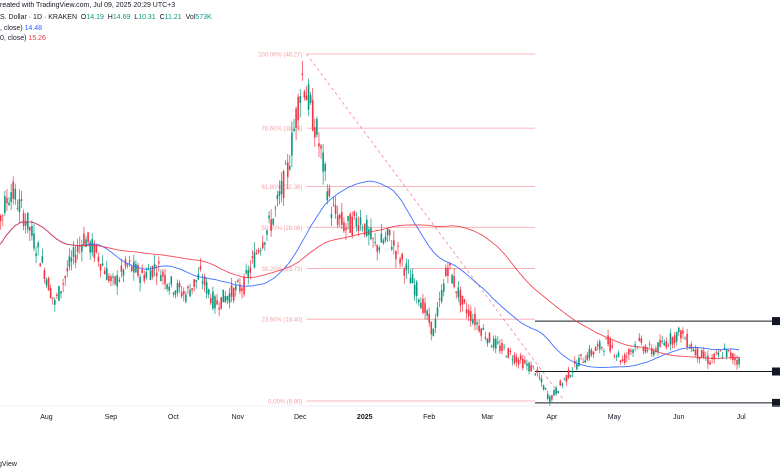 The height and width of the screenshot is (470, 780). What do you see at coordinates (285, 403) in the screenshot?
I see `fib-label: 0.00% (9.80)` at bounding box center [285, 403].